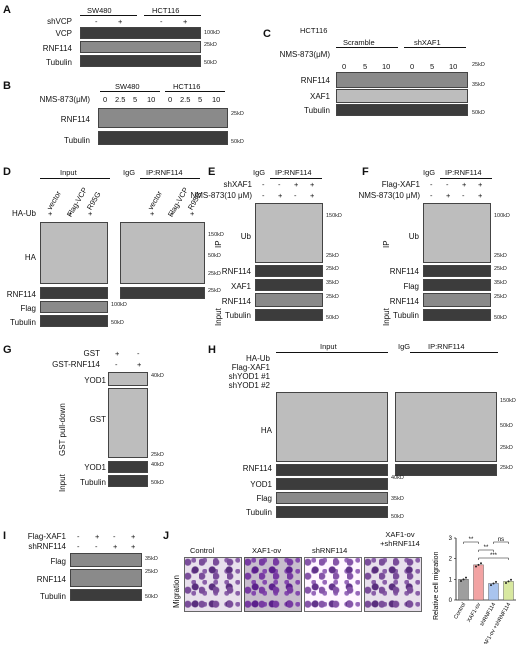 Image resolution: width=520 pixels, height=645 pixels. Describe the element at coordinates (99, 10) in the screenshot. I see `group-label: SW480` at that location.